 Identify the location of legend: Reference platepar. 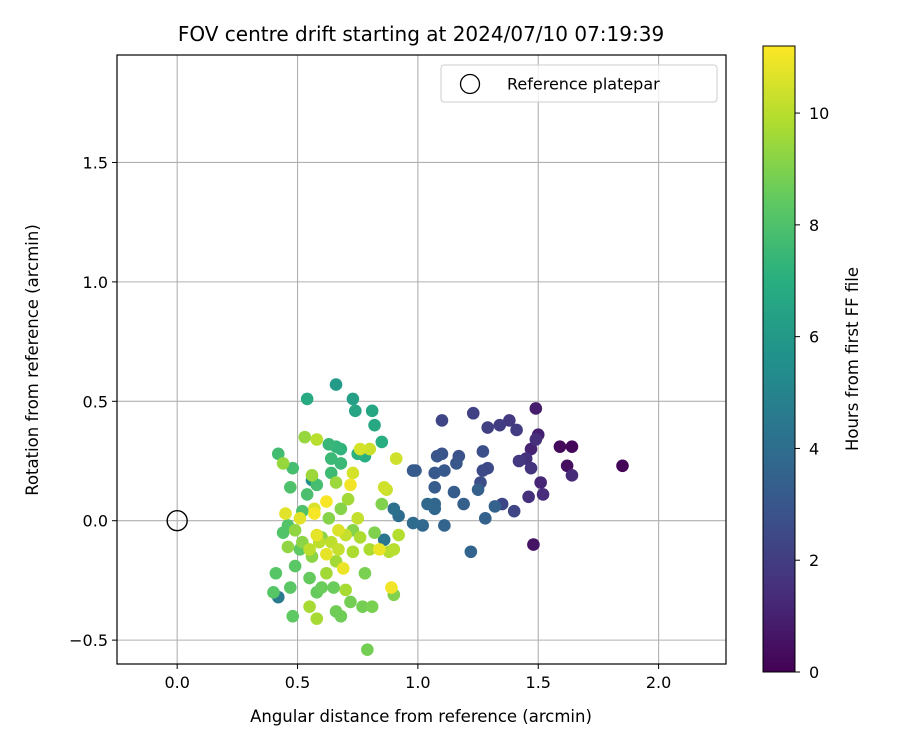
(579, 83).